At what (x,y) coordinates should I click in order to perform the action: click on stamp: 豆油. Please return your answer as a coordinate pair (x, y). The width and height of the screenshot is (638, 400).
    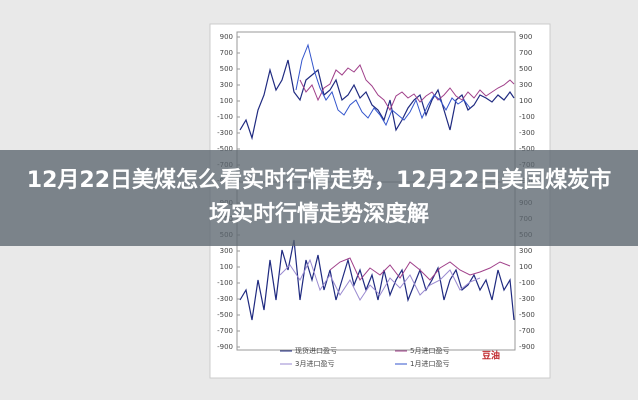
    Looking at the image, I should click on (491, 356).